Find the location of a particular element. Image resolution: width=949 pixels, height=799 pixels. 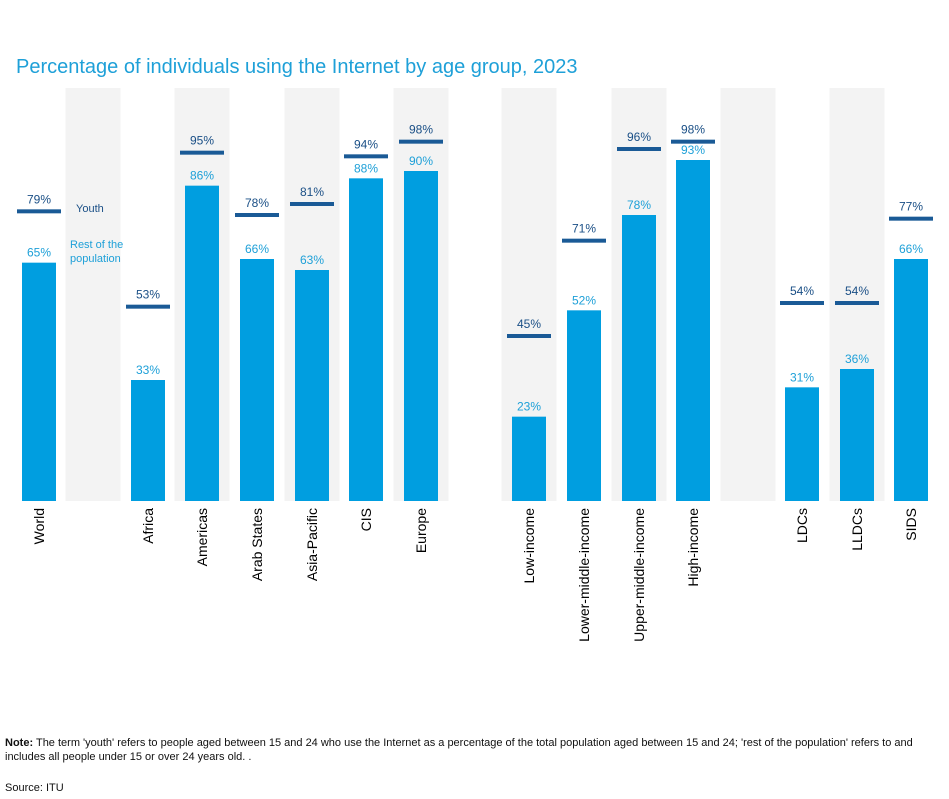

label-rest-10: 93% is located at coordinates (693, 150).